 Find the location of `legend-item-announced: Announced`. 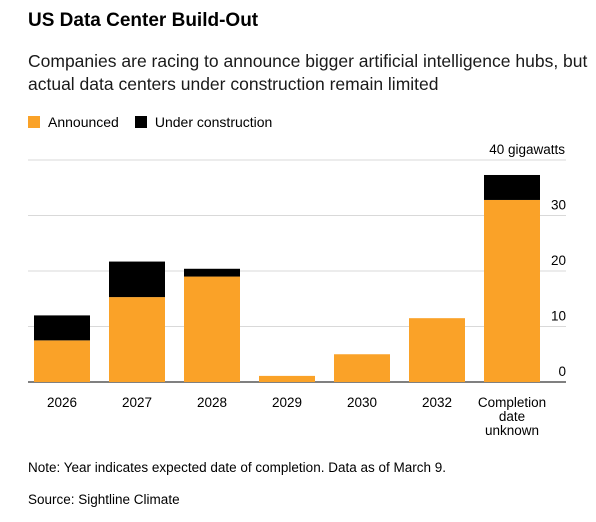

legend-item-announced: Announced is located at coordinates (73, 122).